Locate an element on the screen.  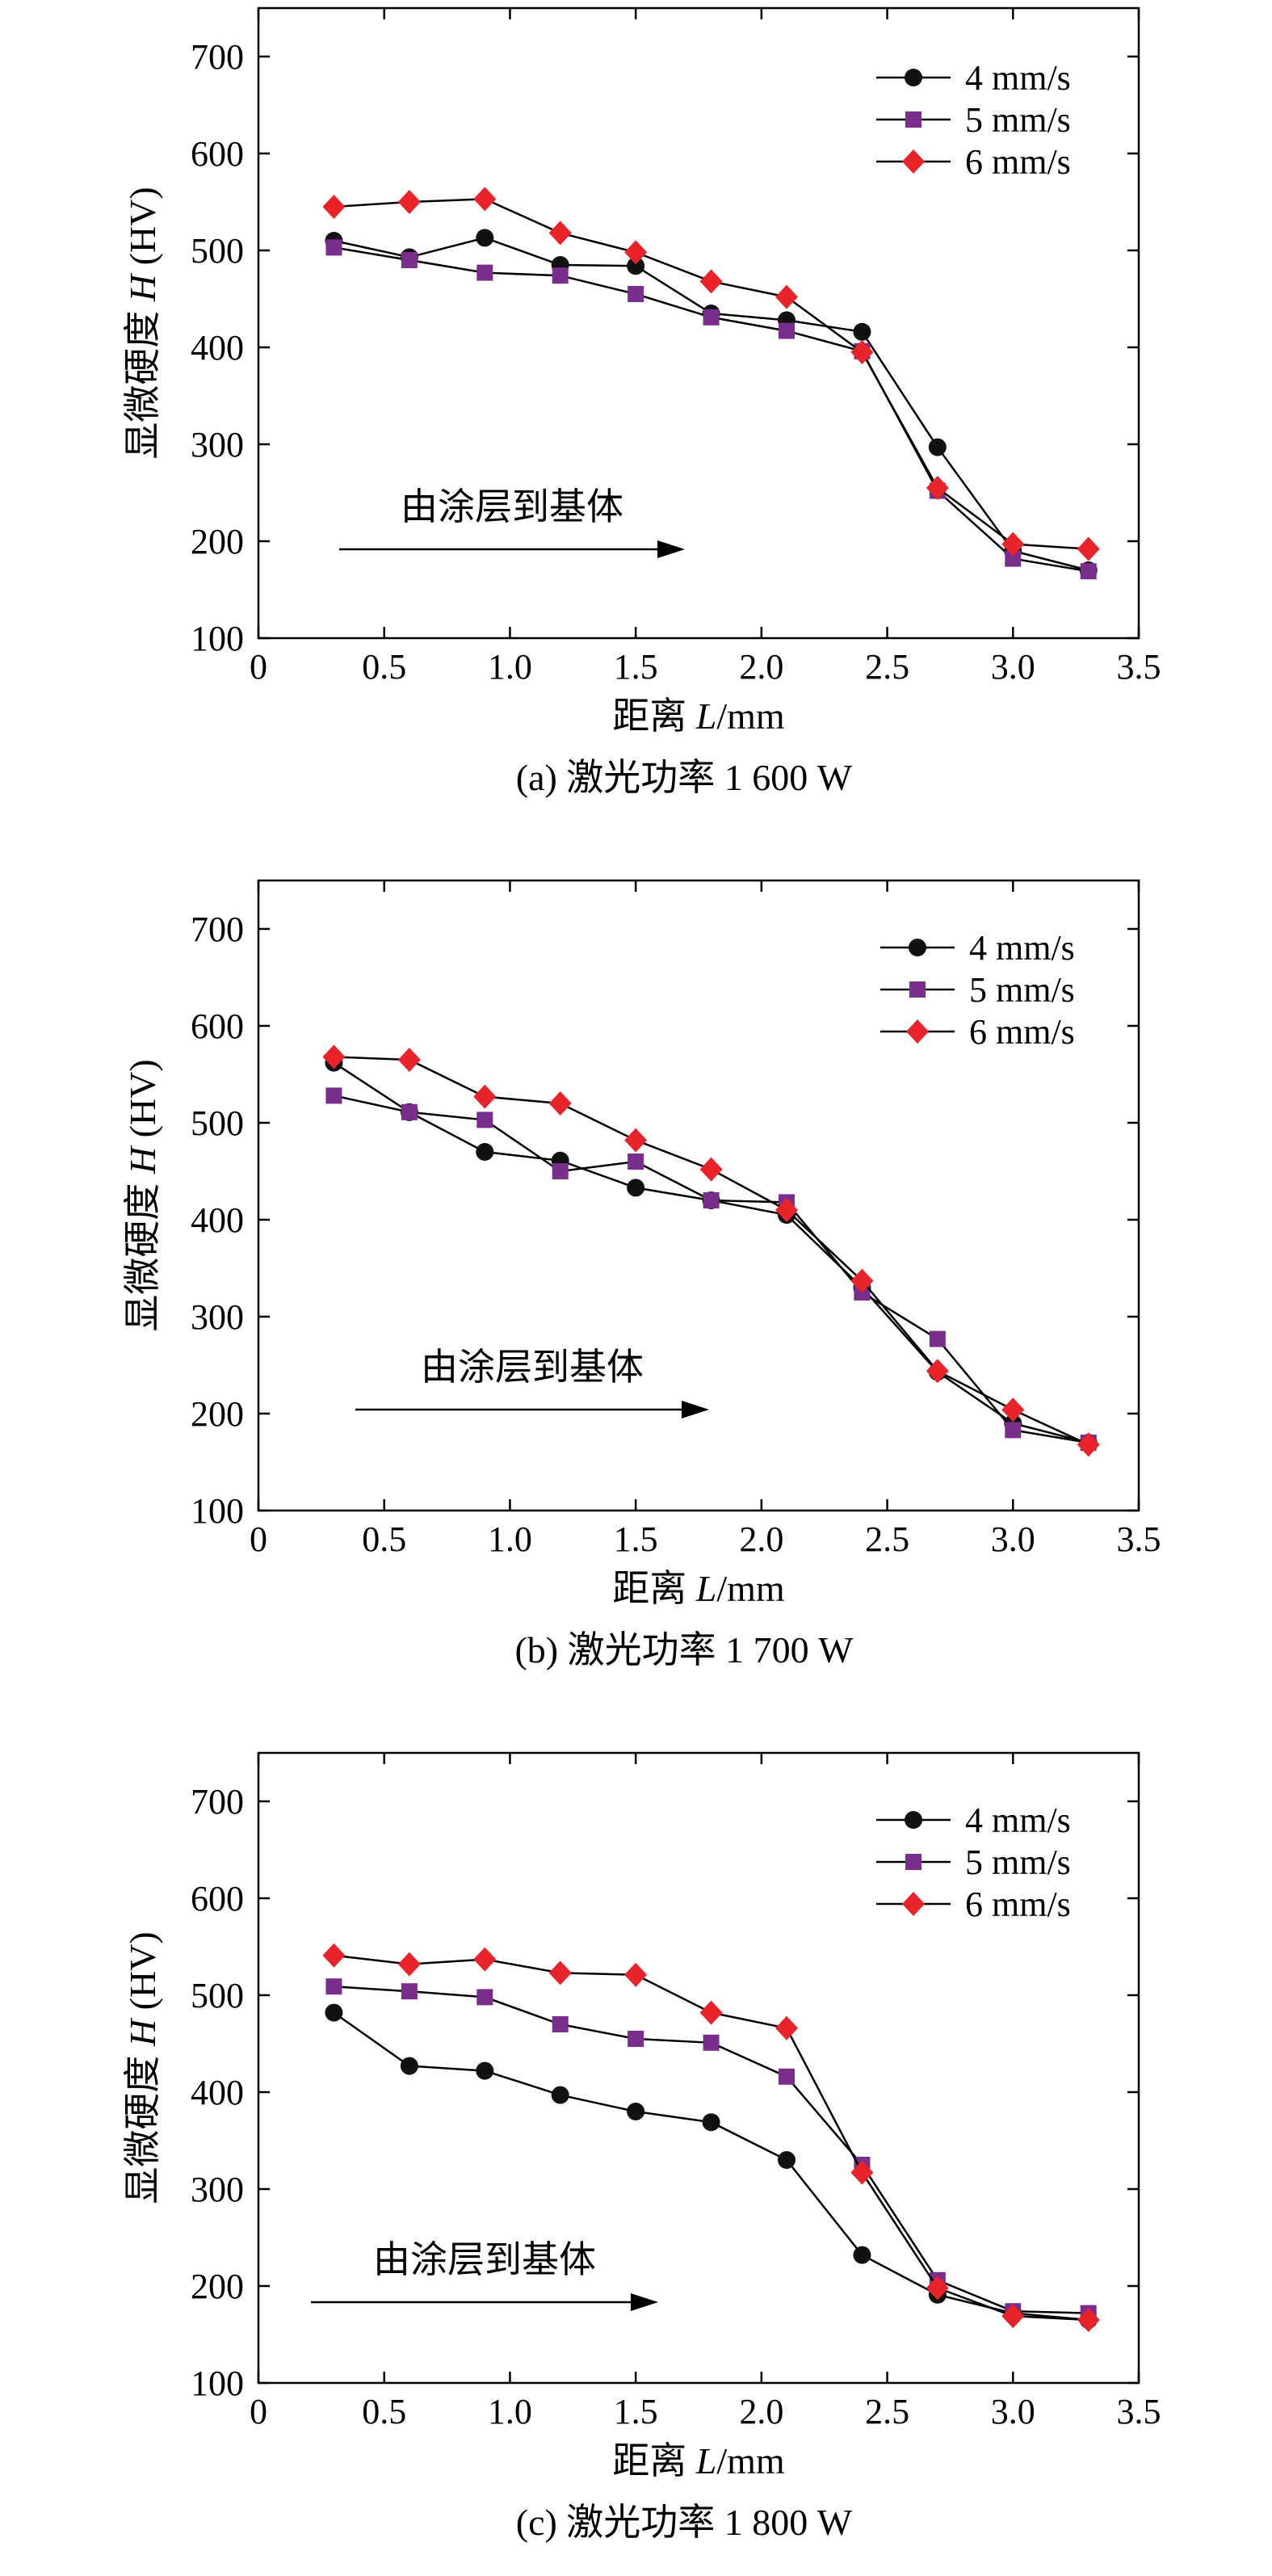
y-axis-label: 显微硬度 H (HV) is located at coordinates (142, 1195).